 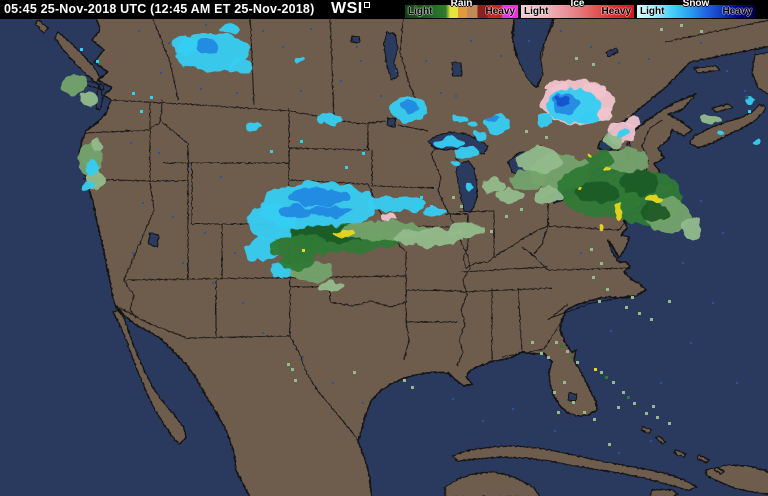 I want to click on legend-snow-light-label: Light, so click(x=652, y=11).